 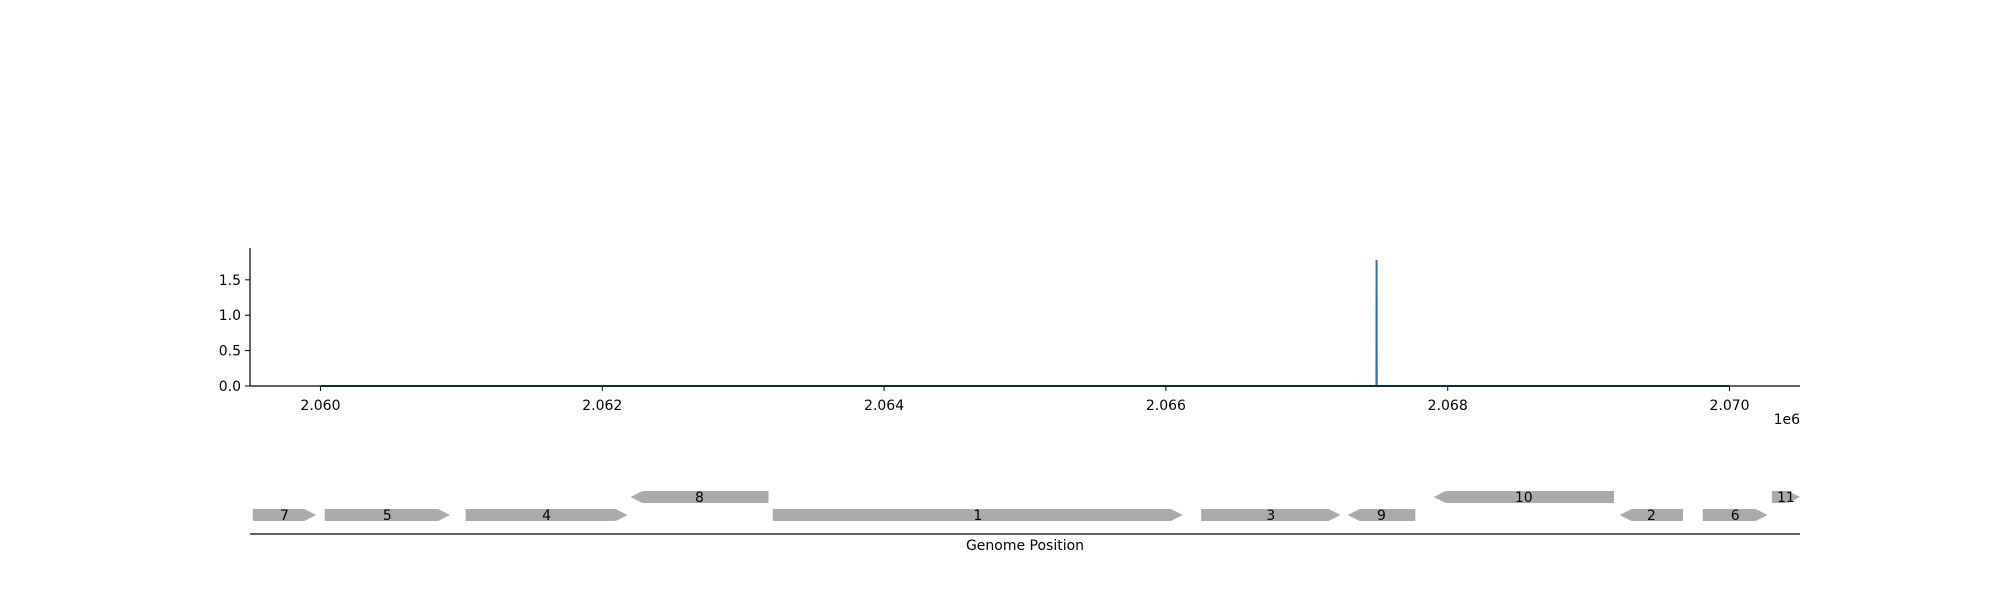 I want to click on gene-label: 11, so click(x=1786, y=498).